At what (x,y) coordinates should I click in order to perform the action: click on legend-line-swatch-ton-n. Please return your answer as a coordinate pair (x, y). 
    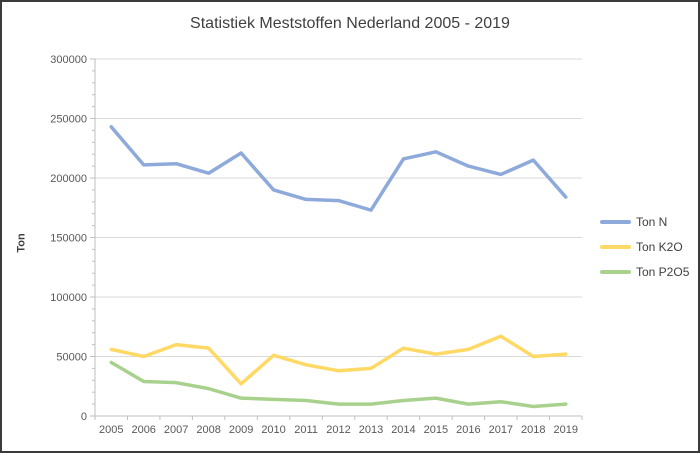
    Looking at the image, I should click on (615, 221).